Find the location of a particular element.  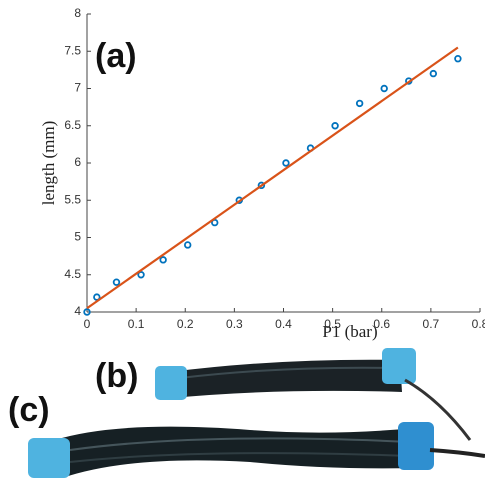

y-axis-label: length (mm) is located at coordinates (48, 163).